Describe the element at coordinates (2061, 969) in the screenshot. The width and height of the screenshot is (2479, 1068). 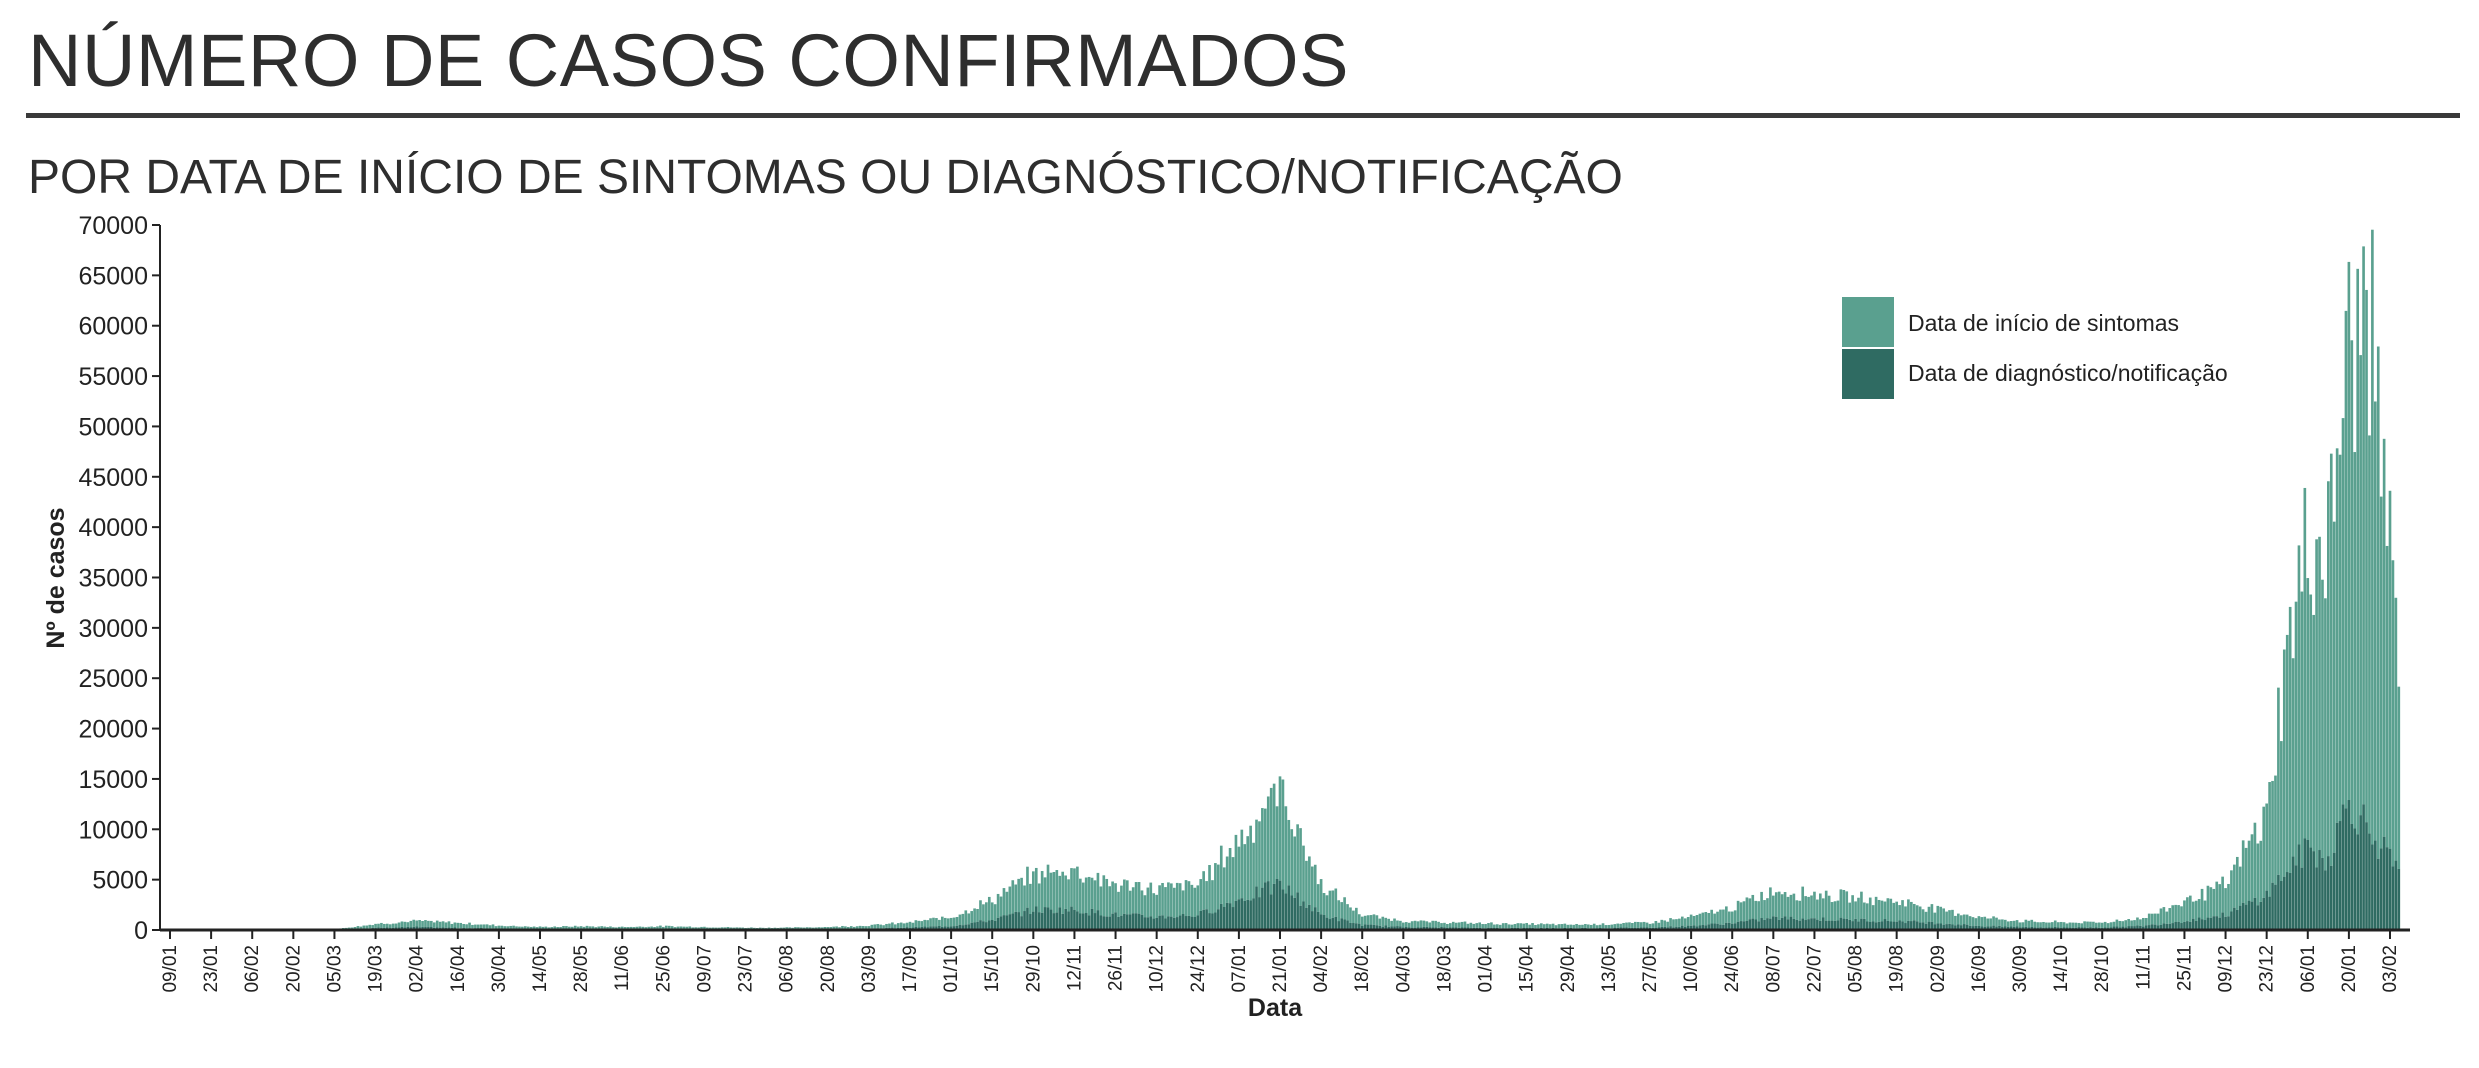
I see `x-tick-label: 14/10` at that location.